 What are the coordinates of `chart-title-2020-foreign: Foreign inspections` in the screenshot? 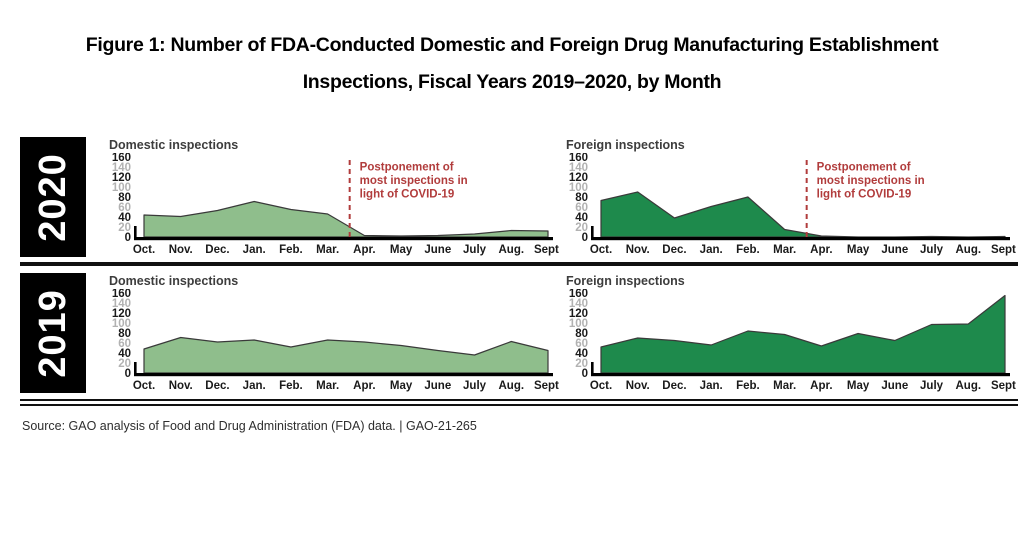 It's located at (625, 145).